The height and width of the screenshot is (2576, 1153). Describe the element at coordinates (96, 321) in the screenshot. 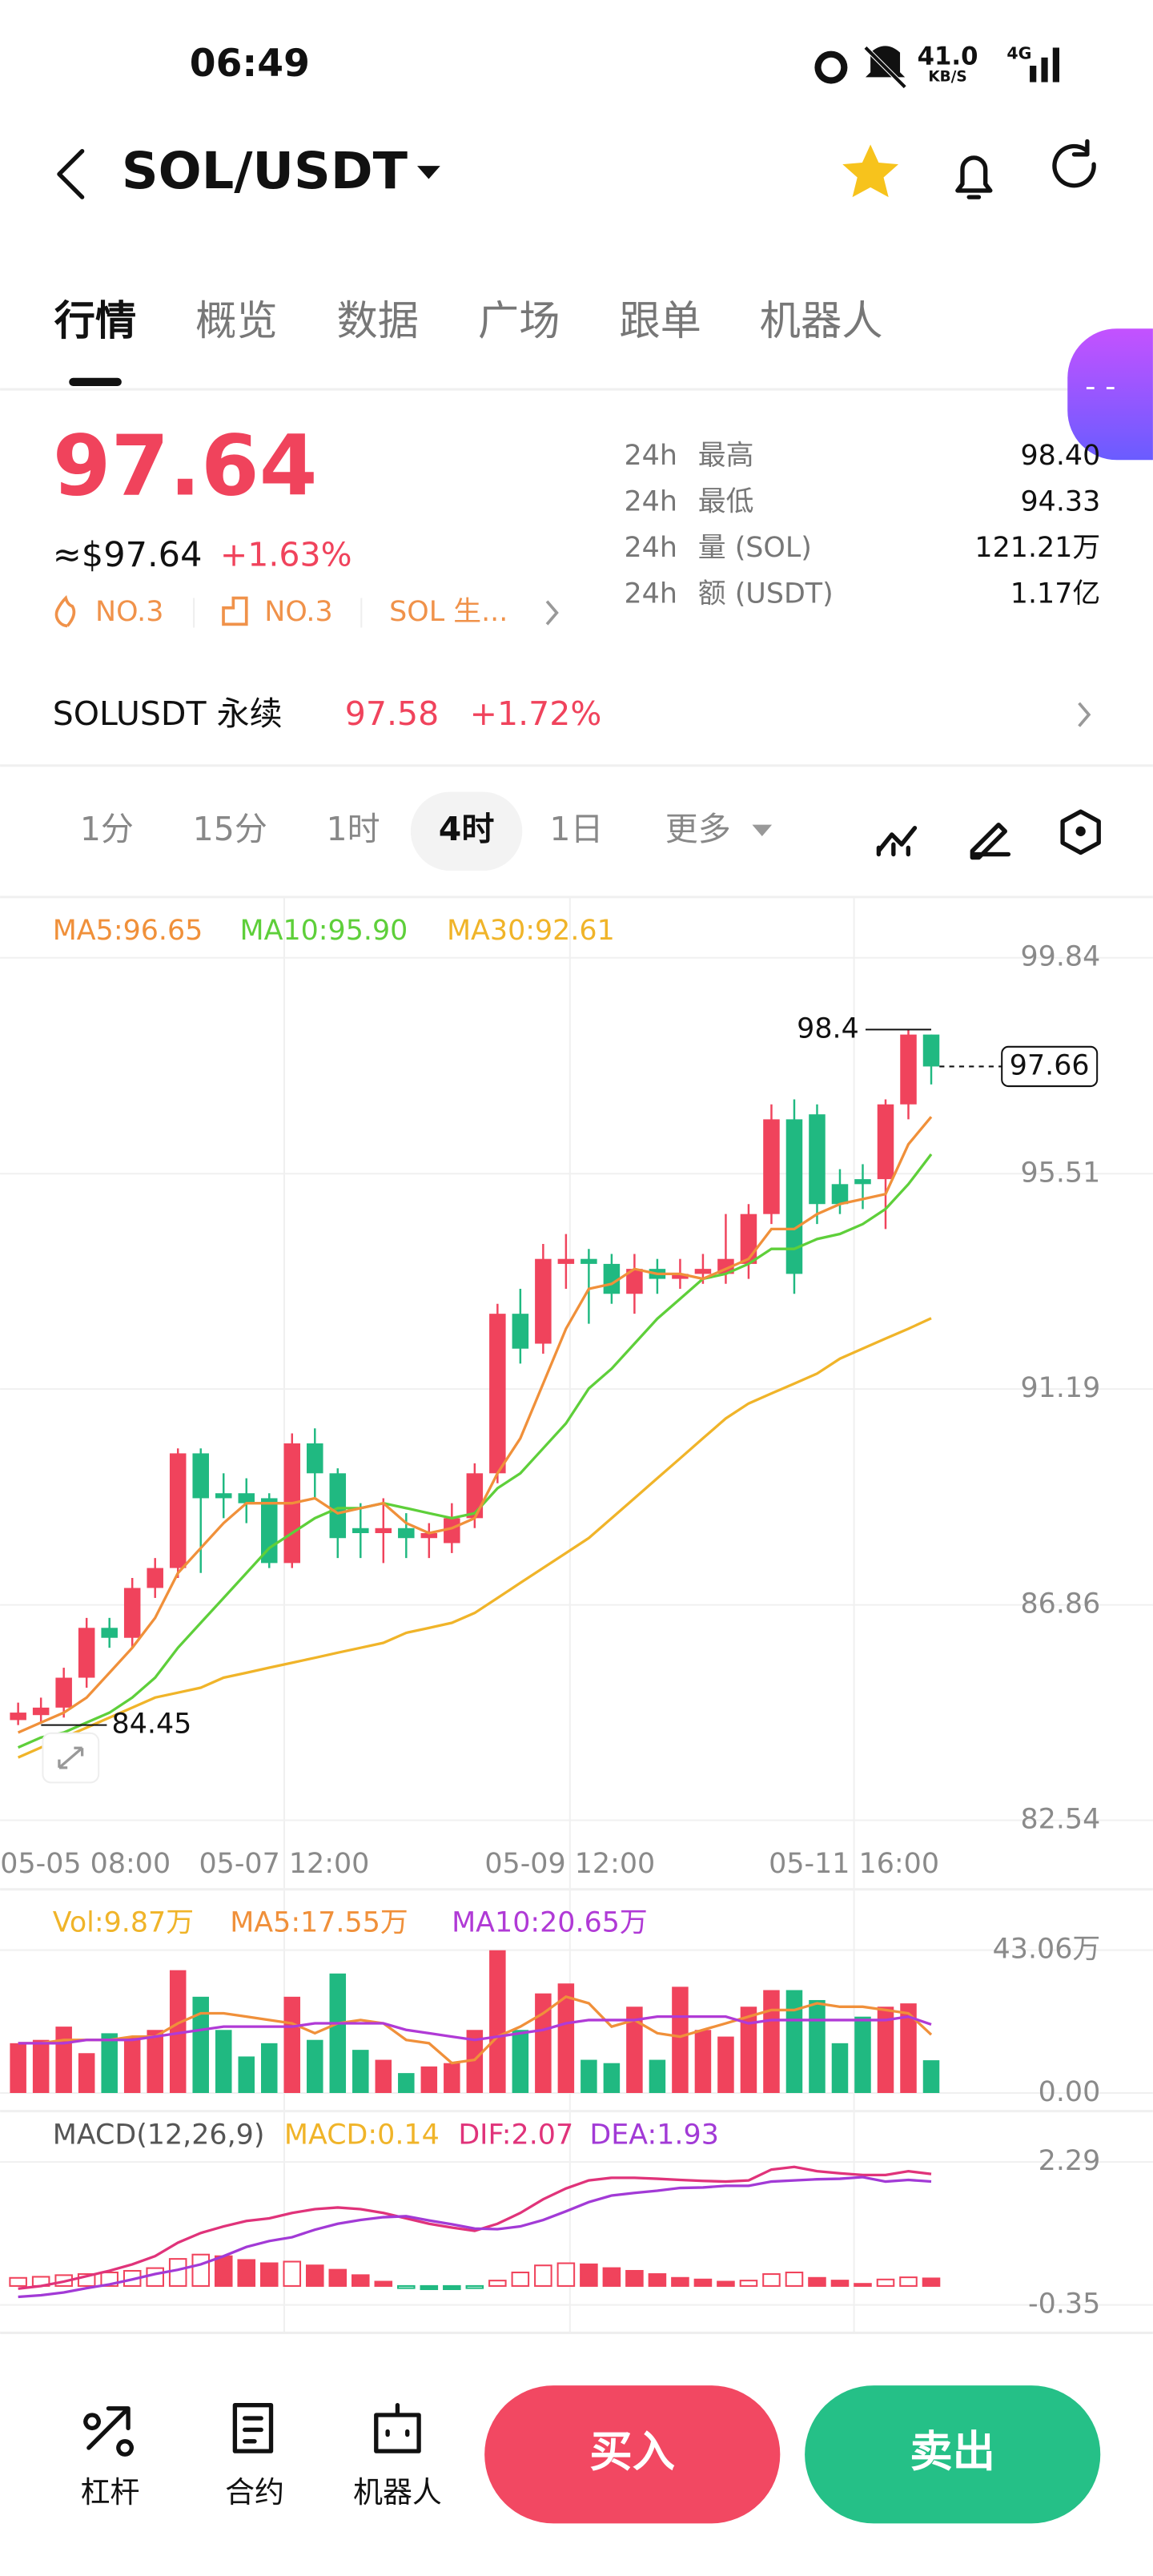

I see `tab: 行情` at that location.